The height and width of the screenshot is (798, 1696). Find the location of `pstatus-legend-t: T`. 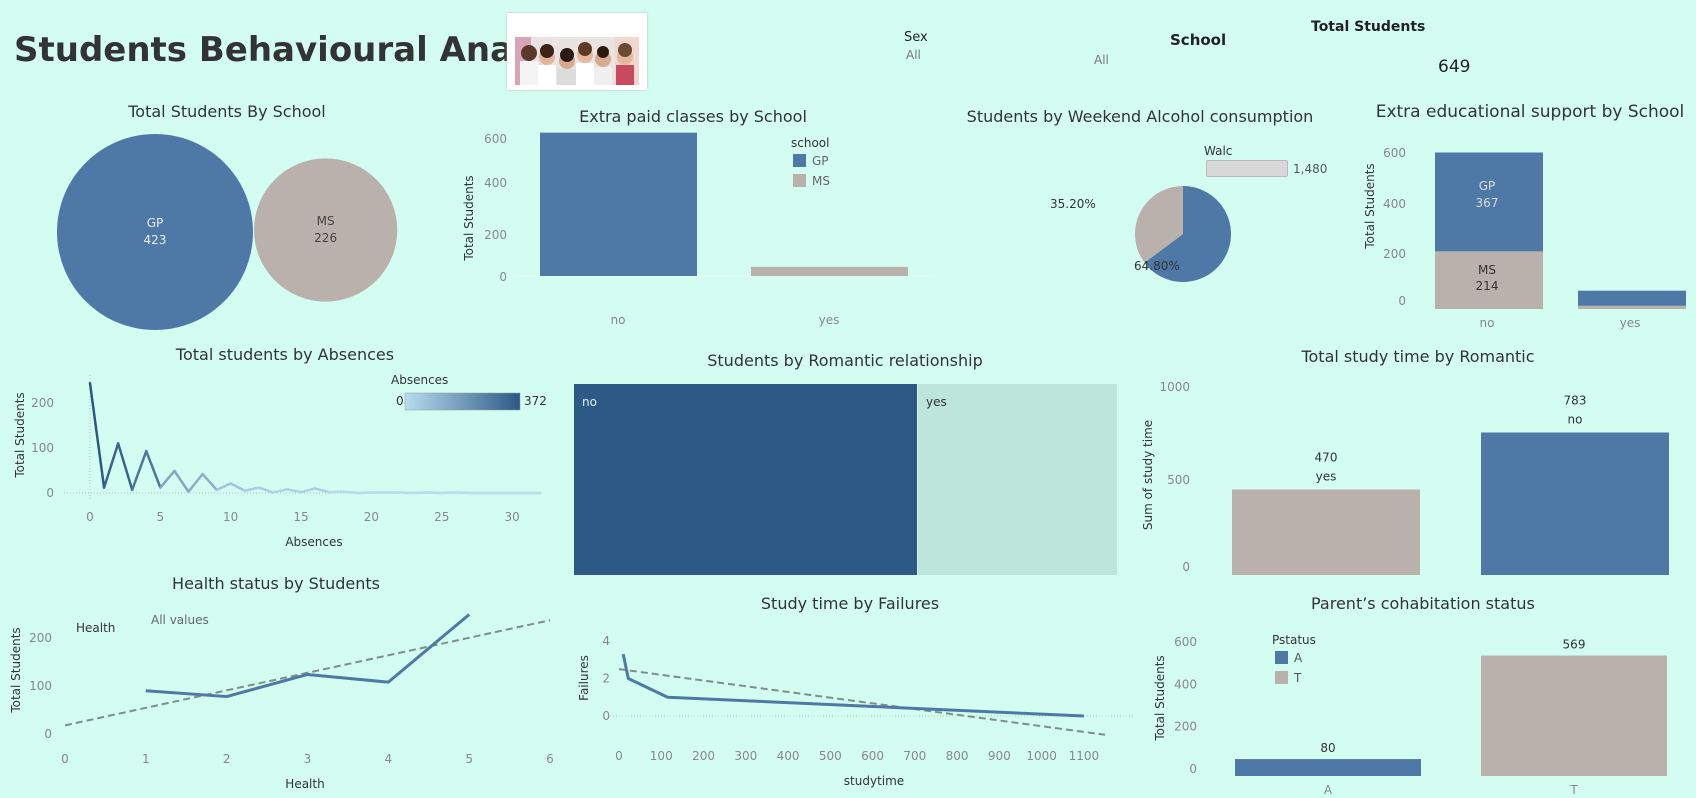

pstatus-legend-t: T is located at coordinates (1297, 678).